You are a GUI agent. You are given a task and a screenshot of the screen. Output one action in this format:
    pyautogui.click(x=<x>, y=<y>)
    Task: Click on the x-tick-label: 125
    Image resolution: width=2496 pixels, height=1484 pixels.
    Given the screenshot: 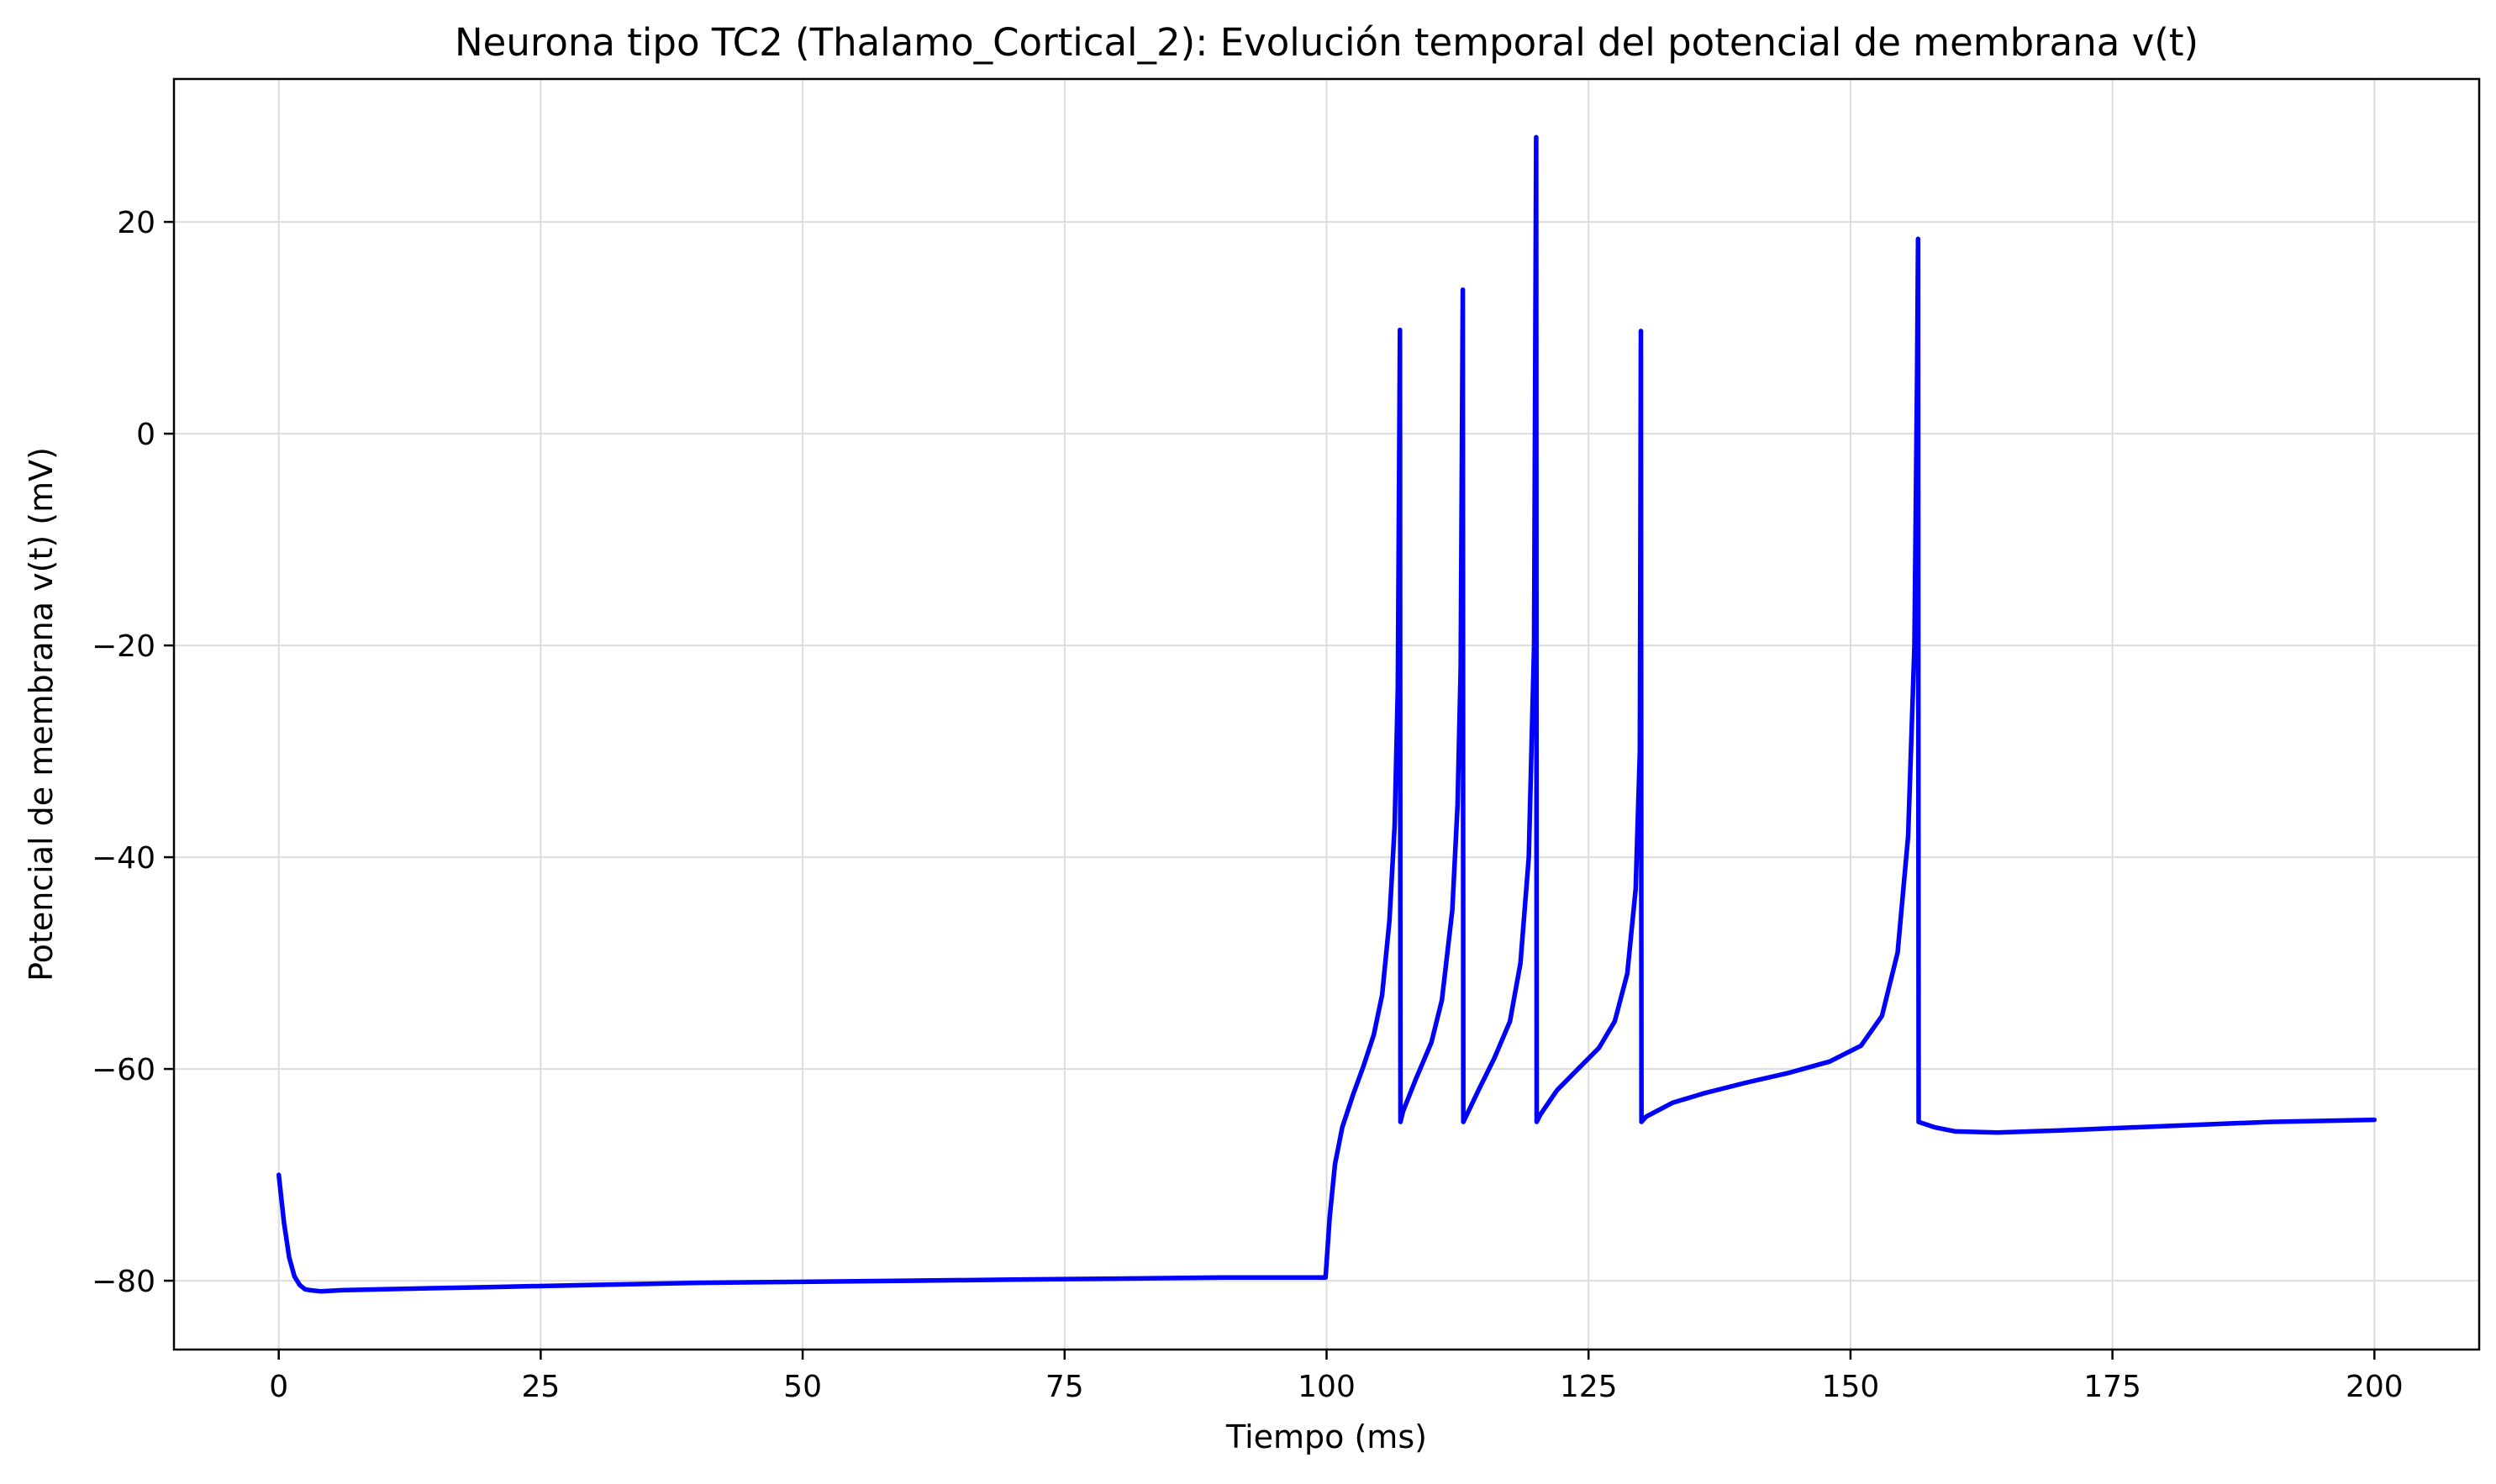 What is the action you would take?
    pyautogui.click(x=1589, y=1387)
    